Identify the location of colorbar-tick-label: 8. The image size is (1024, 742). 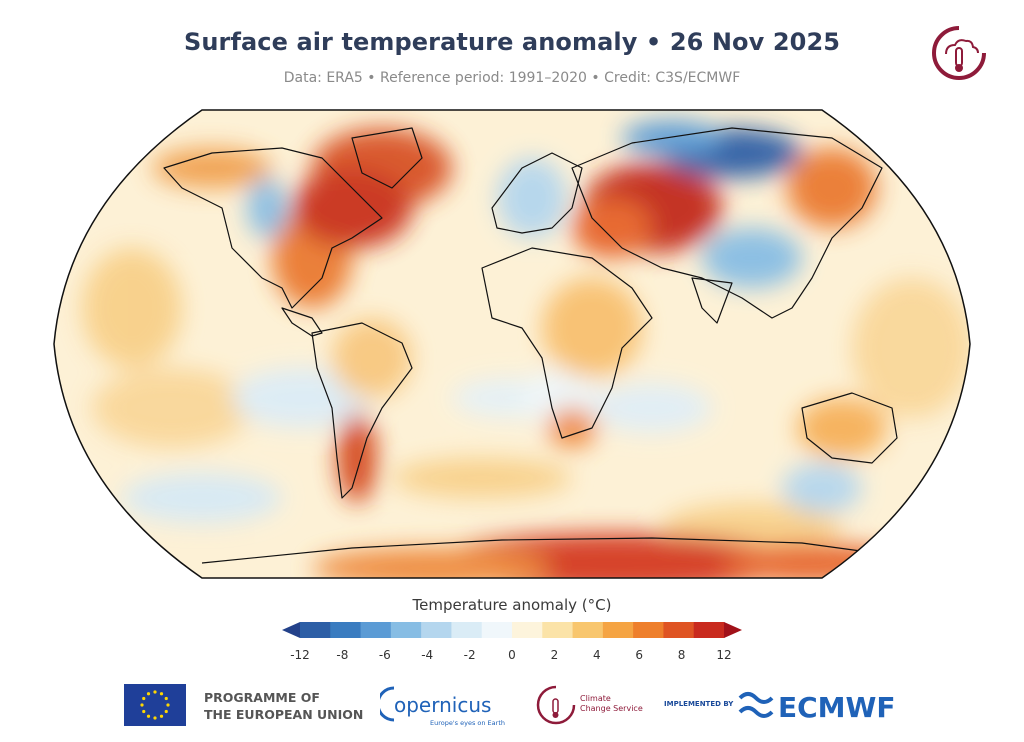
(681, 655).